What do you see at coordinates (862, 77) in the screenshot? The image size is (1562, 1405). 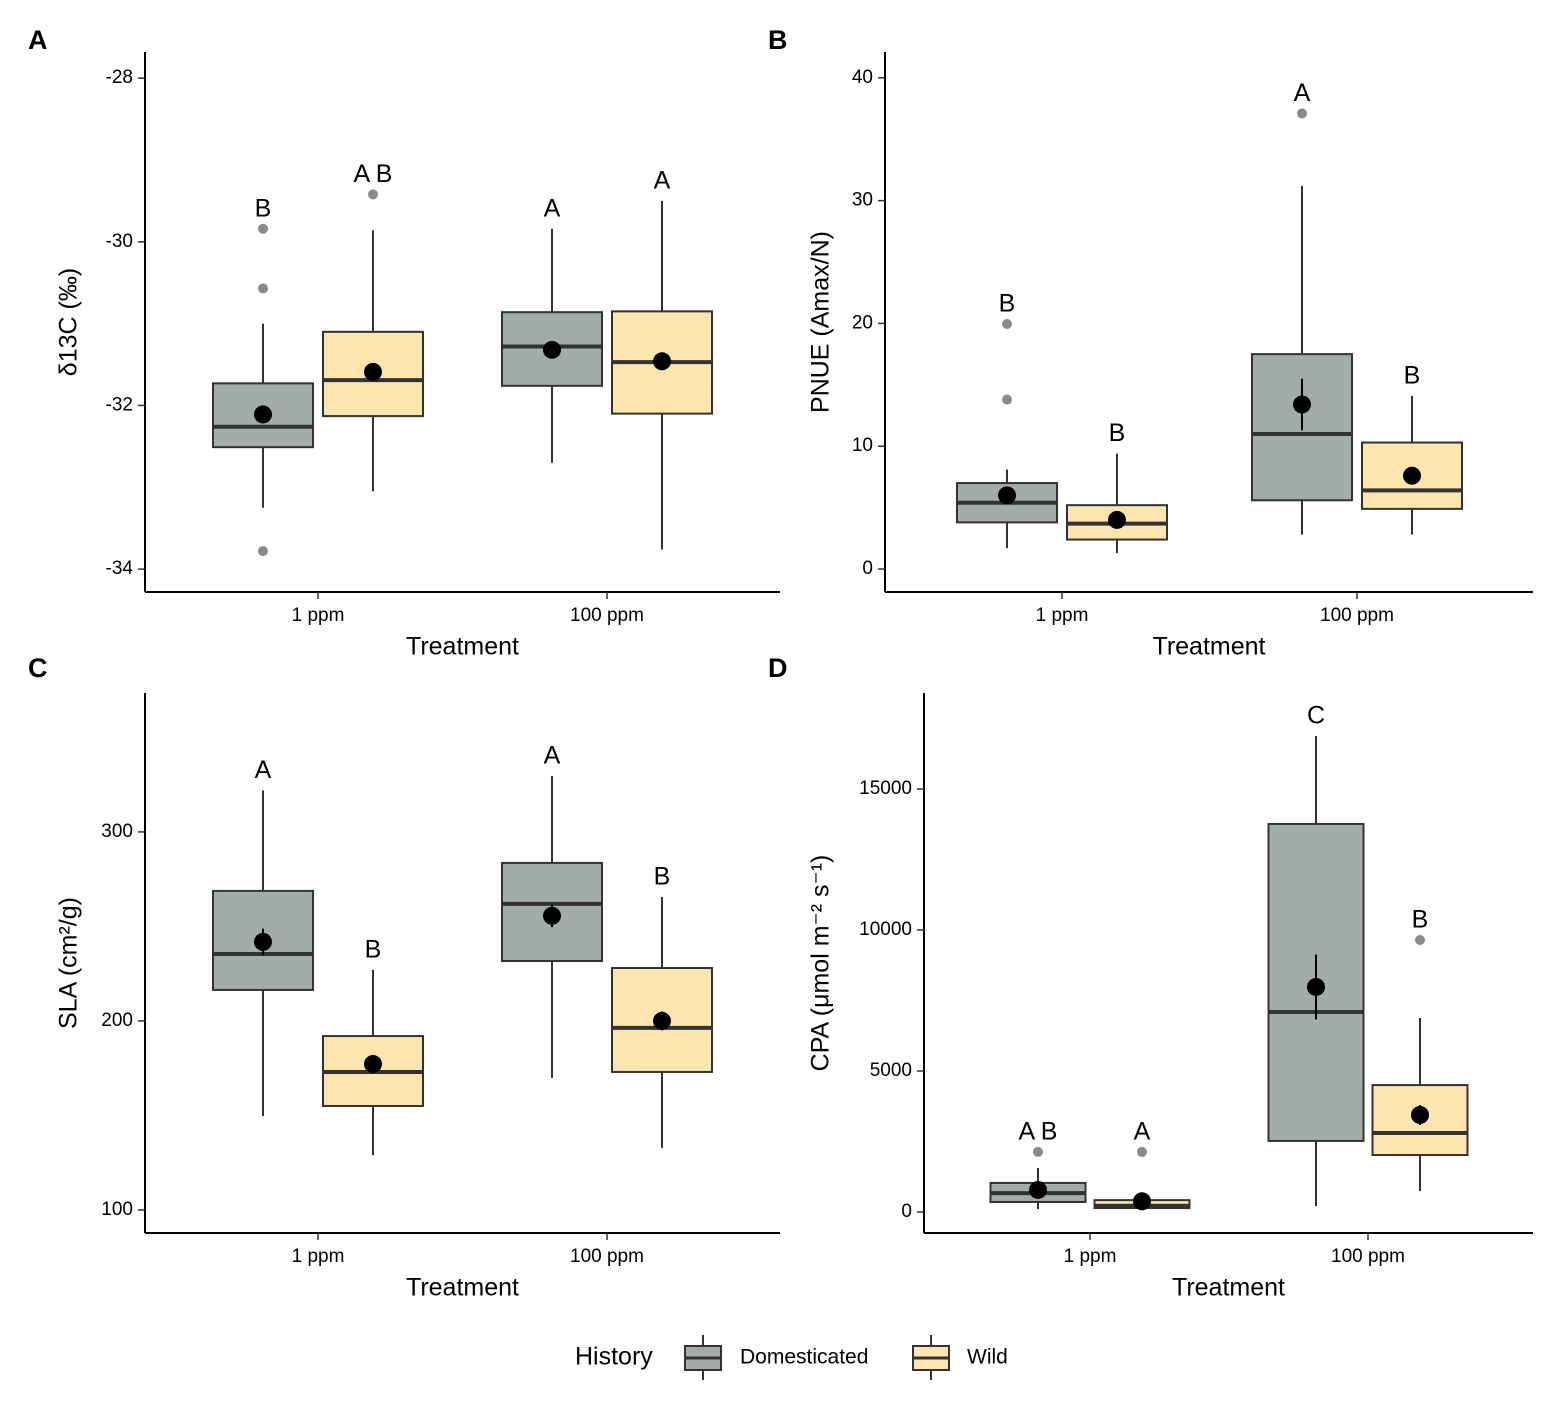 I see `y-tick-label: 40` at bounding box center [862, 77].